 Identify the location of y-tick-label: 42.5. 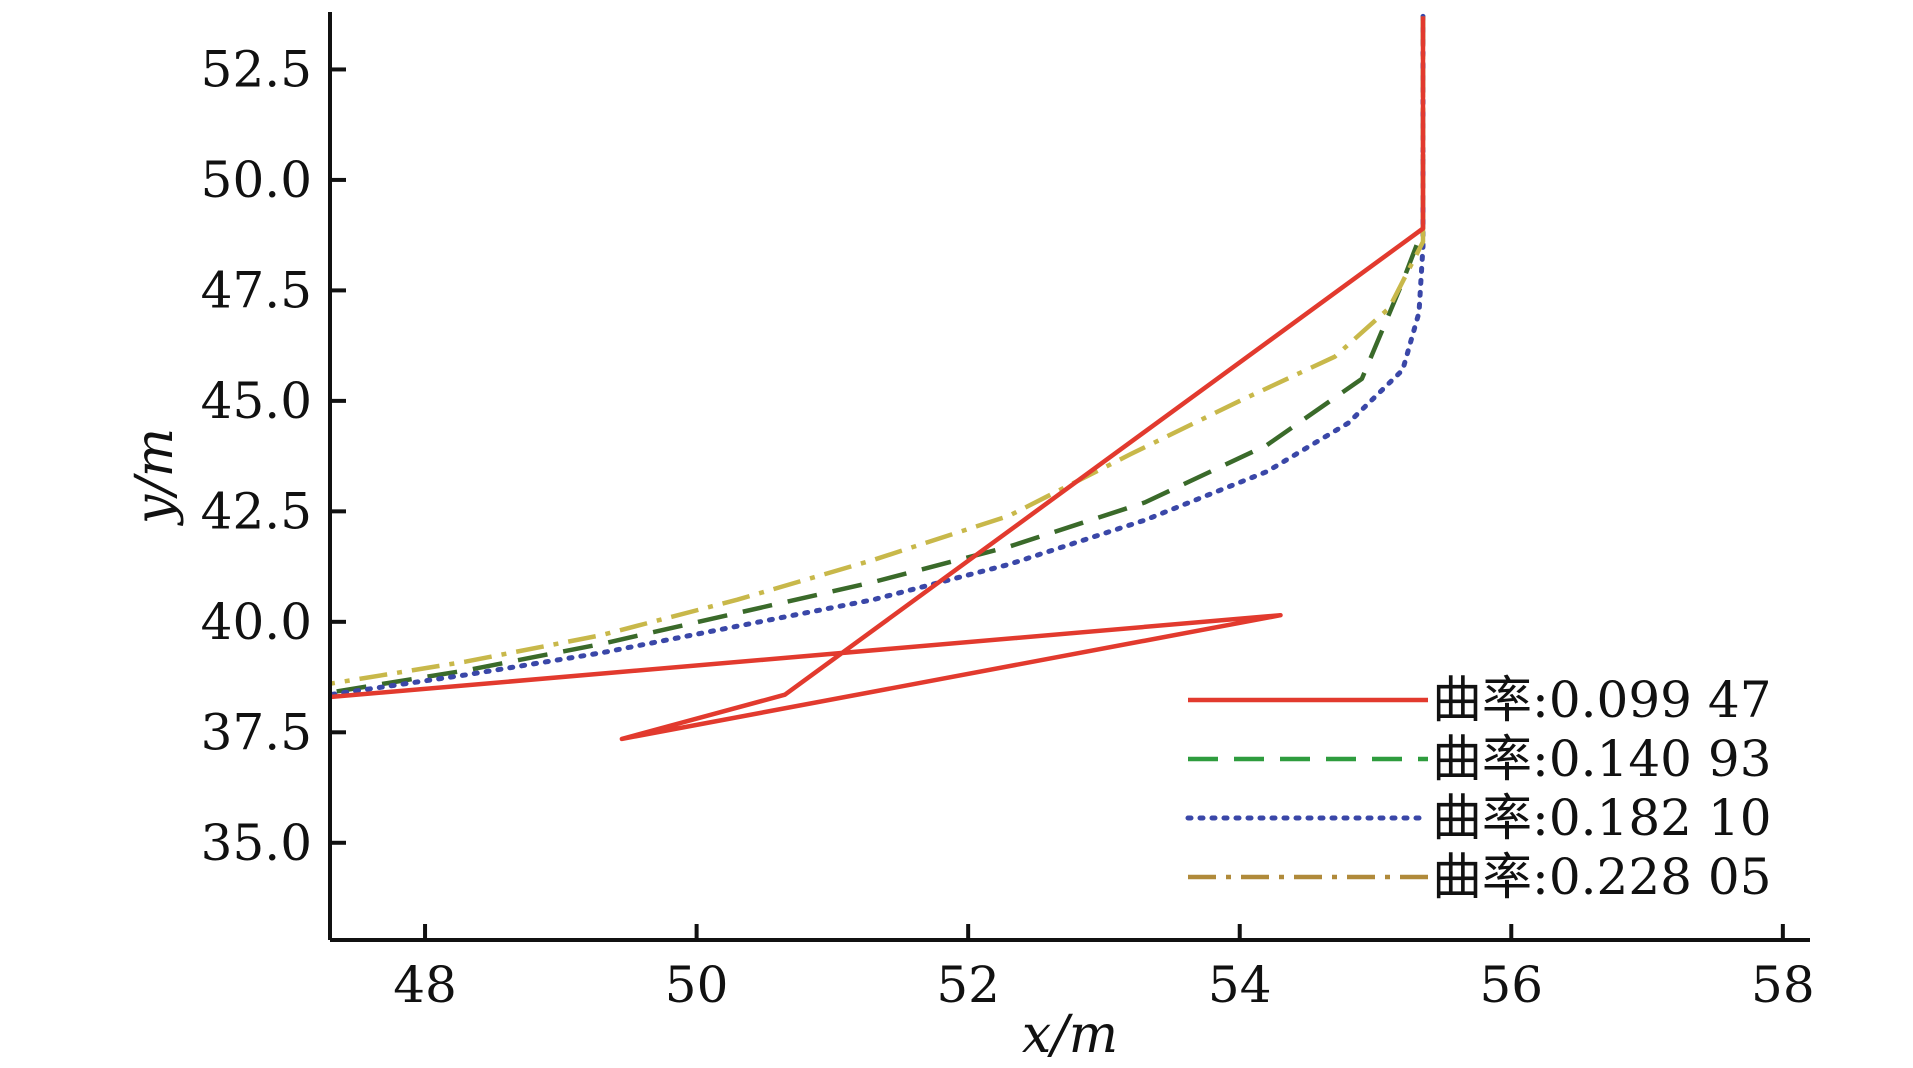
(256, 511).